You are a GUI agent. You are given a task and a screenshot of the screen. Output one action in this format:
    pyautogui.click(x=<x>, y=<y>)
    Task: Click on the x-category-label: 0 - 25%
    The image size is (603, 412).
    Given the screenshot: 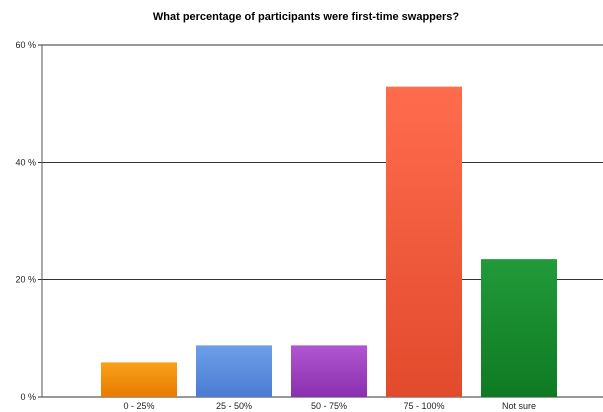 What is the action you would take?
    pyautogui.click(x=138, y=406)
    